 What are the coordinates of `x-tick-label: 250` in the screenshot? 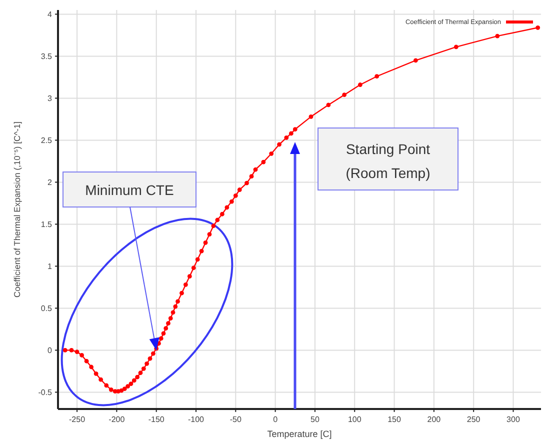 It's located at (473, 419).